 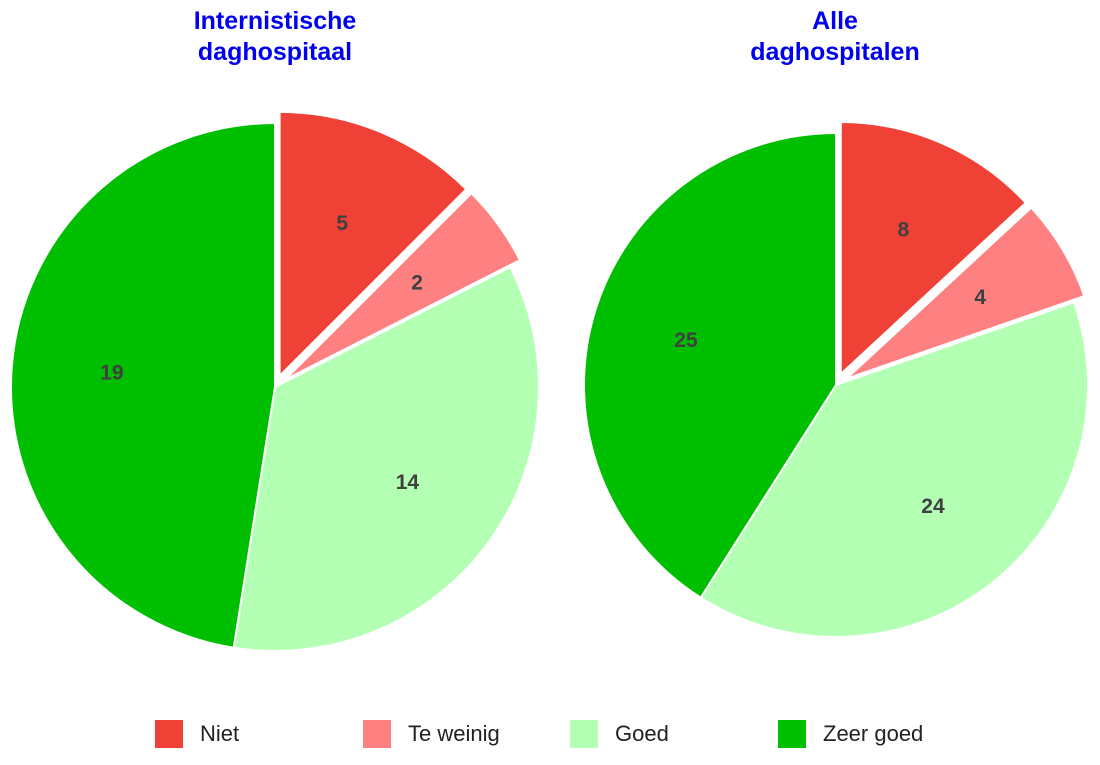 I want to click on chart-title: Alle daghospitalen, so click(x=835, y=36).